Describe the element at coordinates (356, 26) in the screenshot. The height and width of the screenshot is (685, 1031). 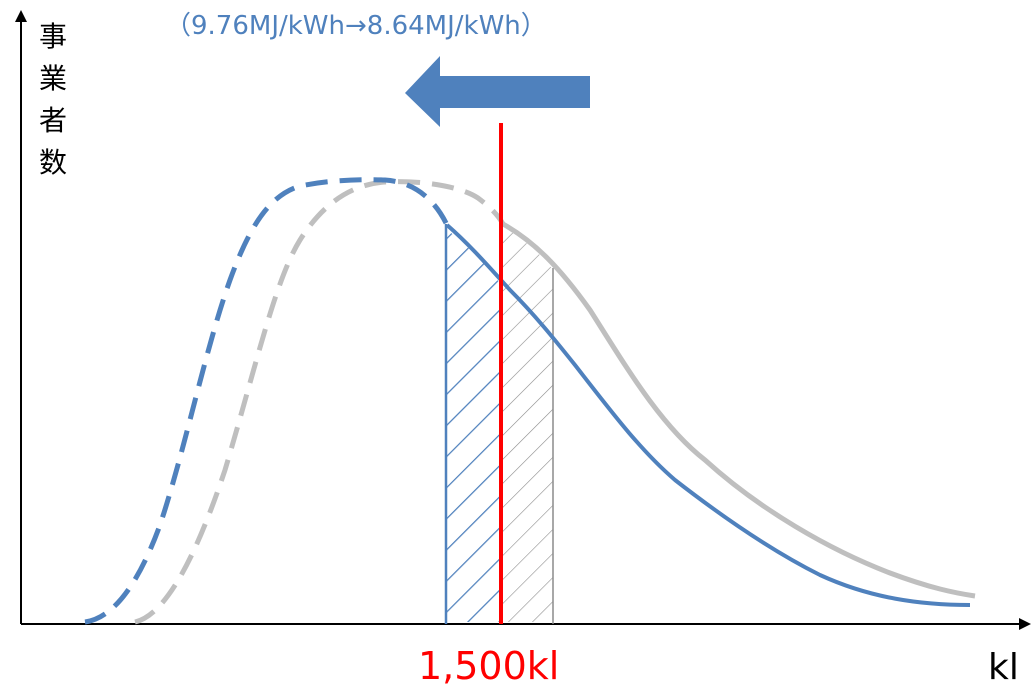
I see `header-text: （9.76MJ/kWh→8.64MJ/kWh）` at that location.